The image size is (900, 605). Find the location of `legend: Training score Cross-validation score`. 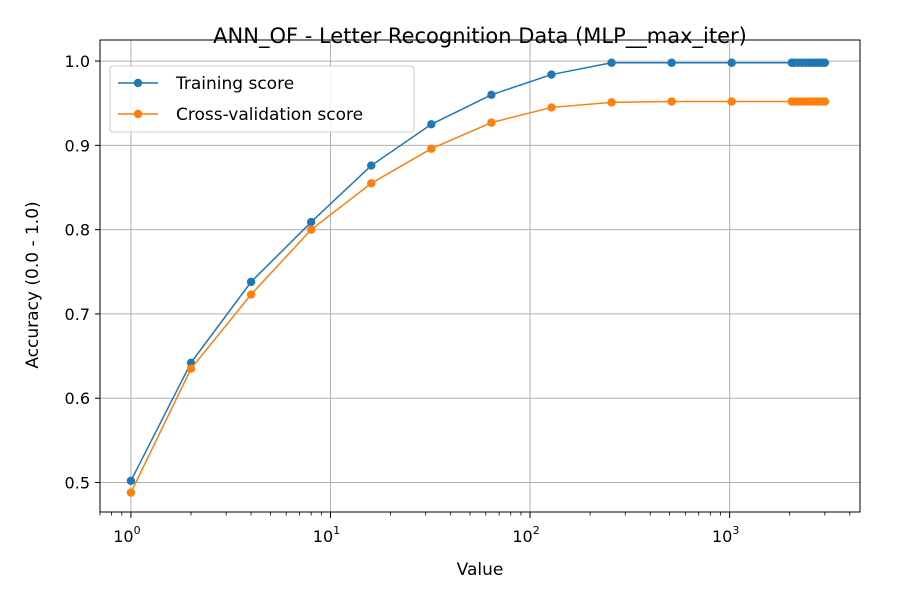

legend: Training score Cross-validation score is located at coordinates (262, 99).